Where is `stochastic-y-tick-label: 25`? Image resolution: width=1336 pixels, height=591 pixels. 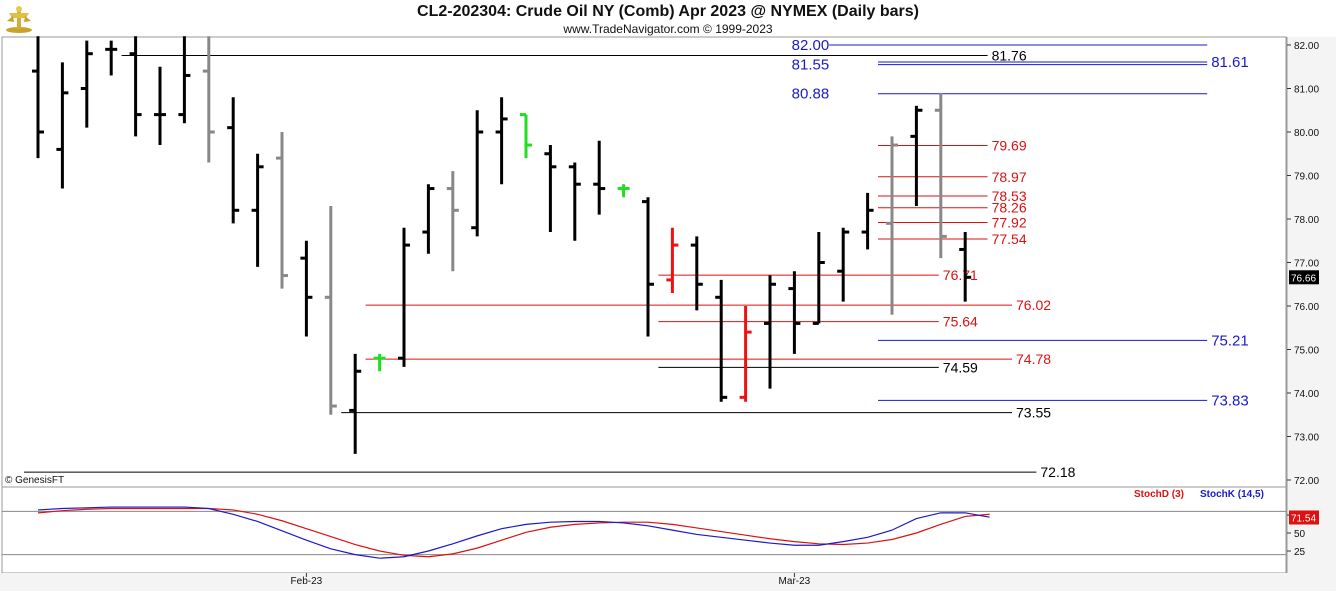 stochastic-y-tick-label: 25 is located at coordinates (1300, 552).